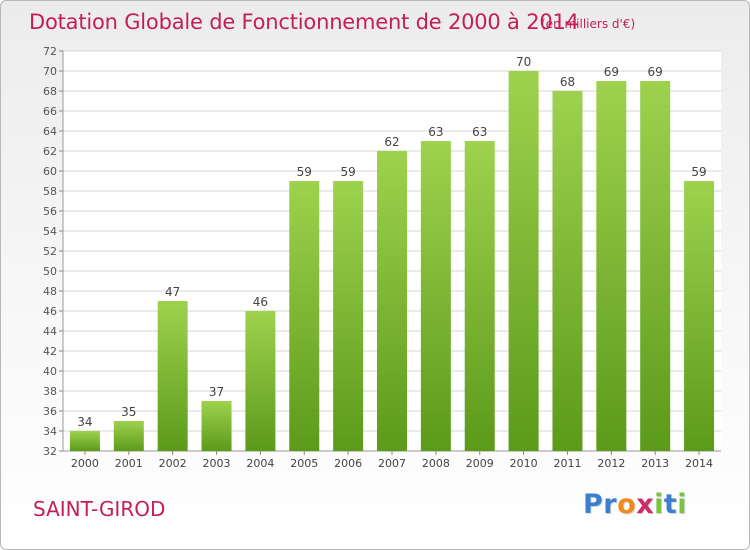 The width and height of the screenshot is (750, 550). What do you see at coordinates (50, 111) in the screenshot?
I see `y-tick-label: 66` at bounding box center [50, 111].